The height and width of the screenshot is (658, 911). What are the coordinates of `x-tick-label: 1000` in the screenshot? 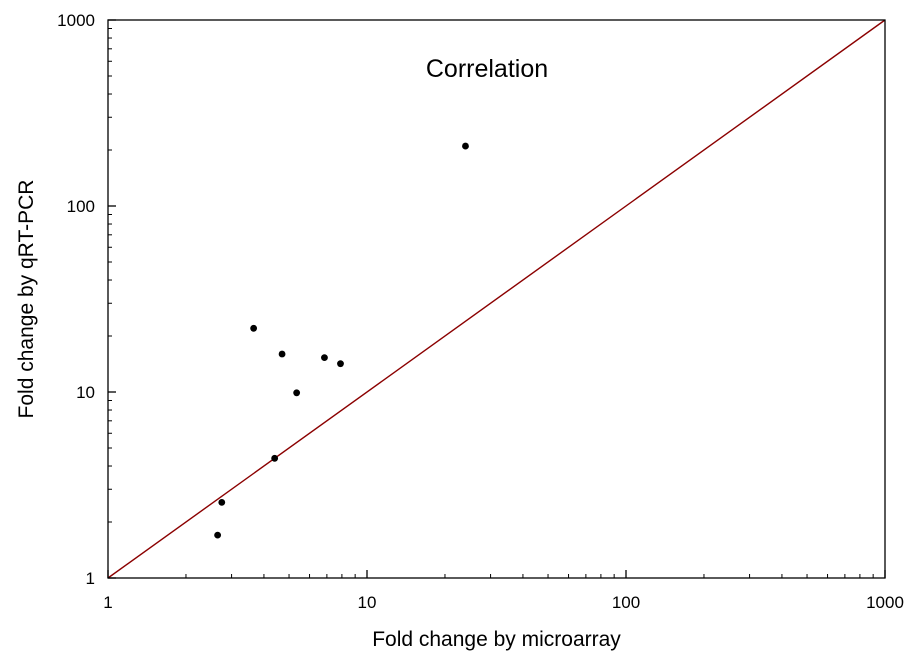 It's located at (885, 602).